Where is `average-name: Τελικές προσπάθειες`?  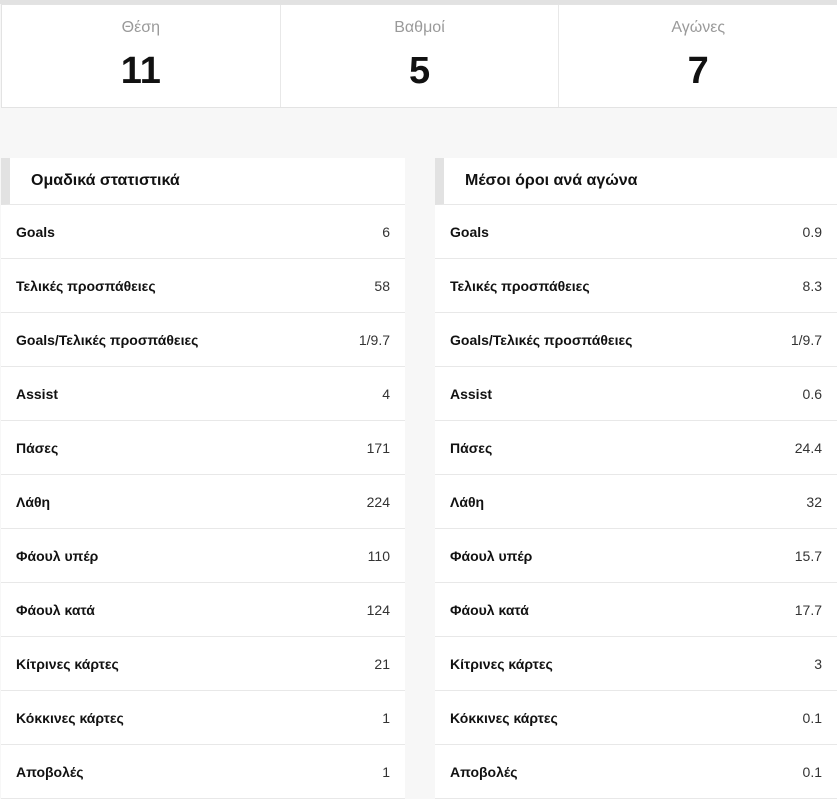 average-name: Τελικές προσπάθειες is located at coordinates (520, 285).